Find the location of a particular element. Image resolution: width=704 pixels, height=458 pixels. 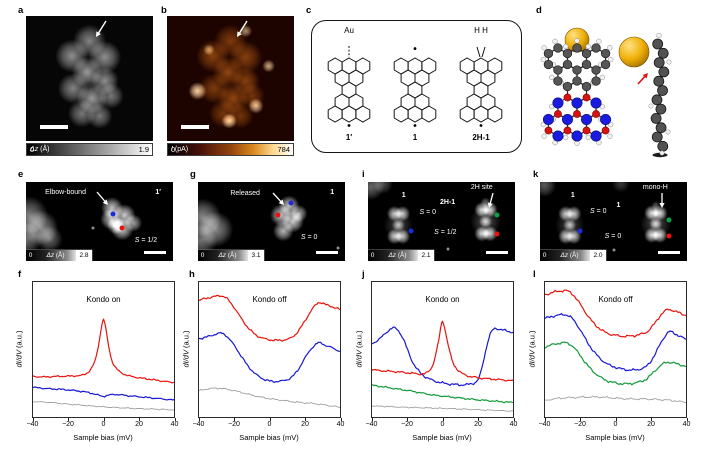

colorbar-max: 1.9 is located at coordinates (143, 149).